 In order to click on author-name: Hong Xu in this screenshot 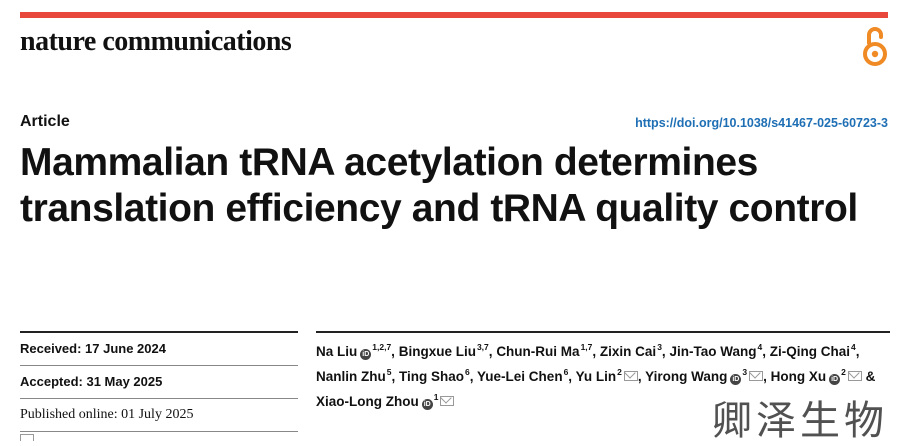, I will do `click(798, 376)`.